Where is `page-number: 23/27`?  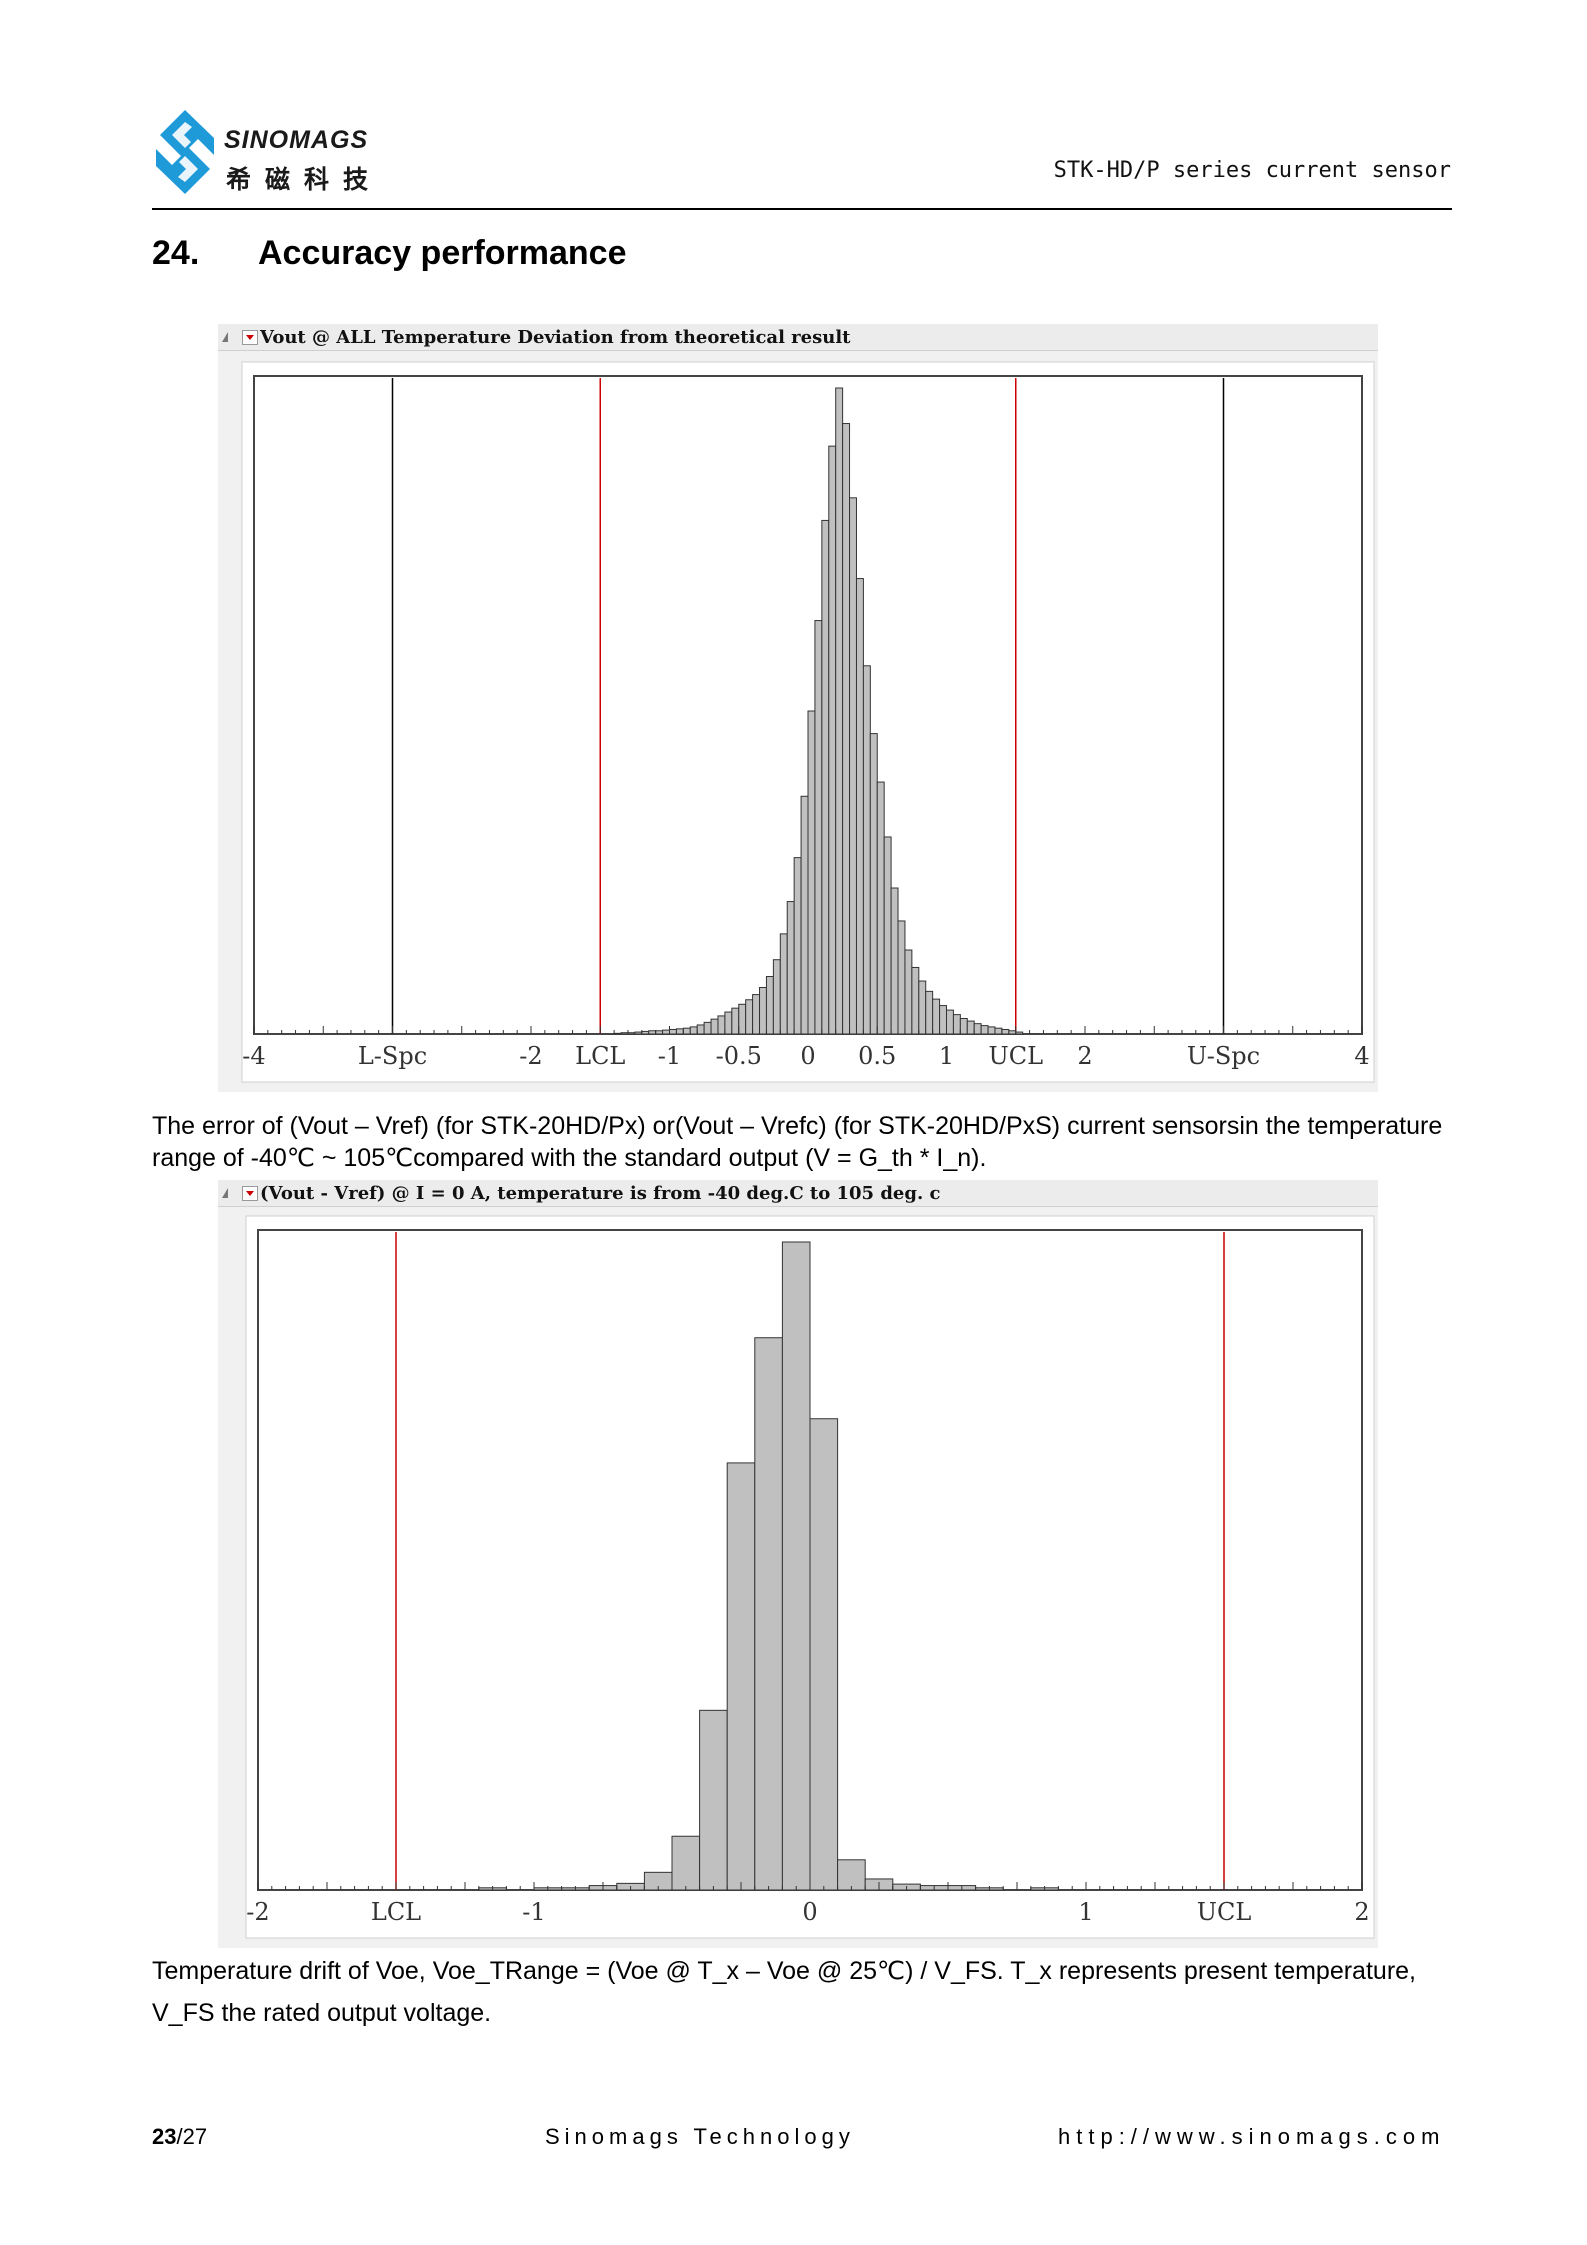 page-number: 23/27 is located at coordinates (179, 2137).